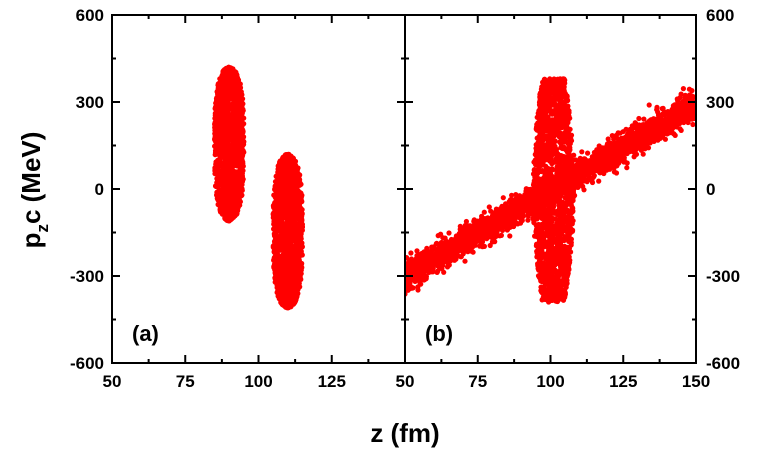  What do you see at coordinates (31, 178) in the screenshot?
I see `y-axis-title-rest: c (MeV)` at bounding box center [31, 178].